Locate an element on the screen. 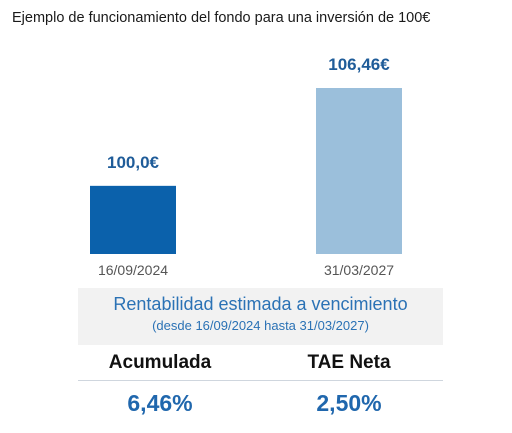  summary-subtitle: (desde 16/09/2024 hasta 31/03/2027) is located at coordinates (260, 325).